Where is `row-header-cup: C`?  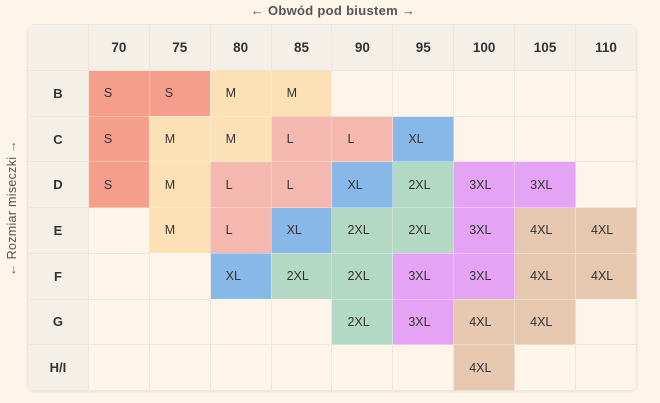 row-header-cup: C is located at coordinates (58, 139).